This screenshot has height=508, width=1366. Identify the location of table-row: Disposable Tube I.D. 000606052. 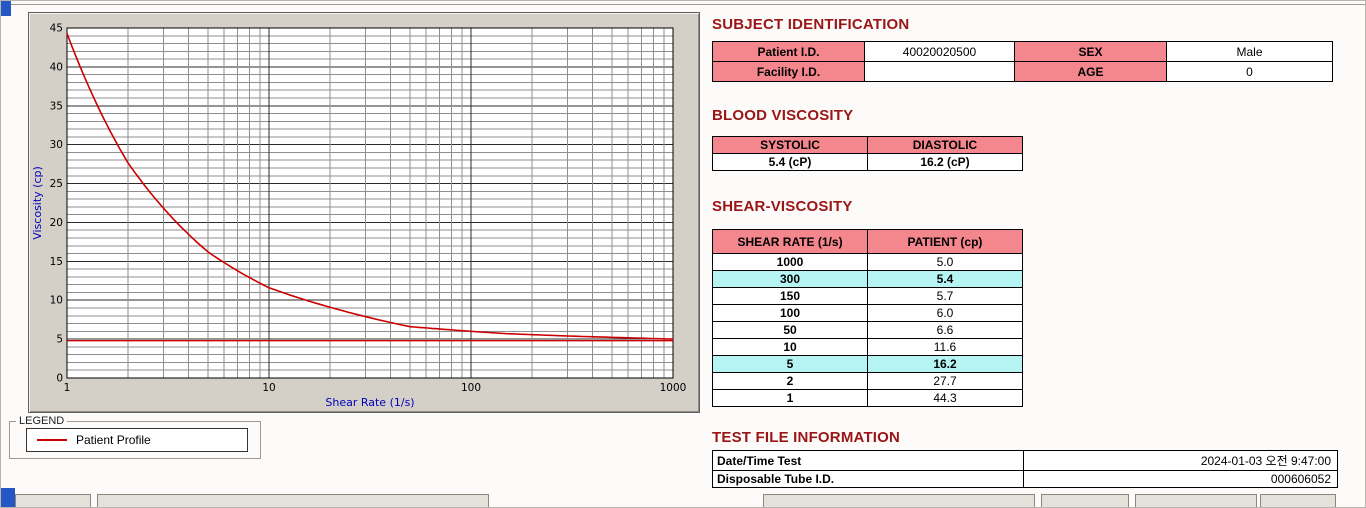
(1025, 479).